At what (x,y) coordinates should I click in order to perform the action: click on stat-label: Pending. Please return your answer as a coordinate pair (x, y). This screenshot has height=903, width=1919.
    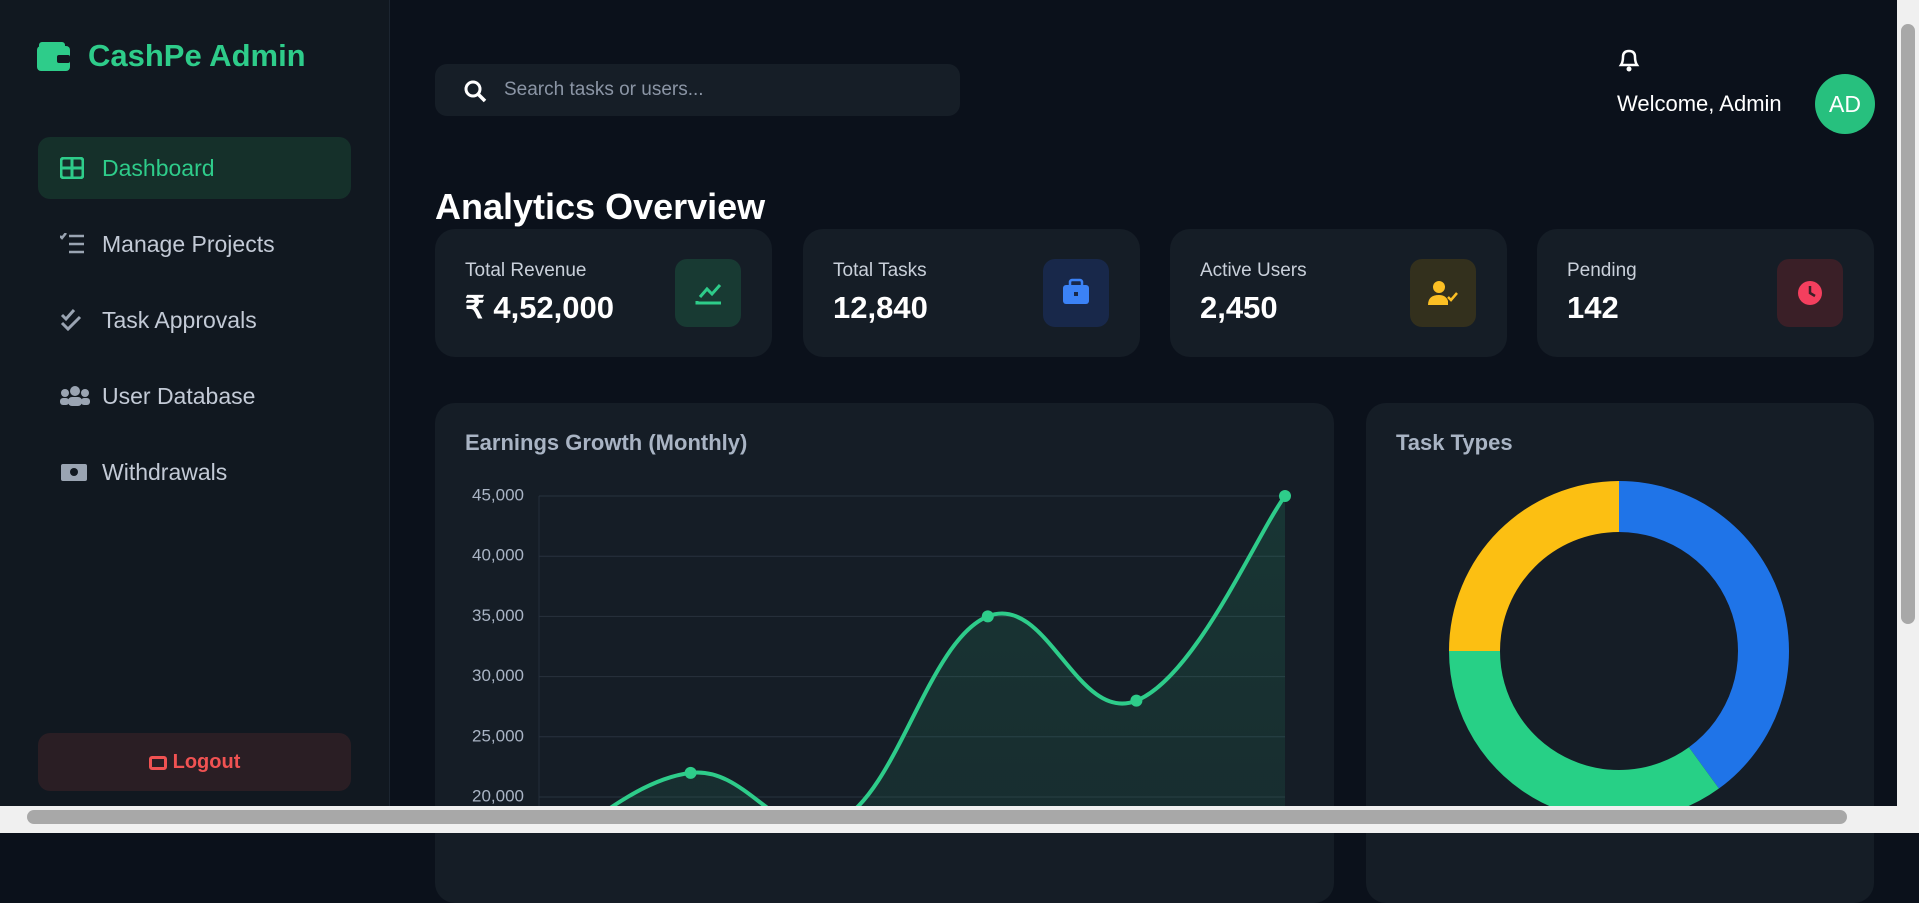
    Looking at the image, I should click on (1602, 270).